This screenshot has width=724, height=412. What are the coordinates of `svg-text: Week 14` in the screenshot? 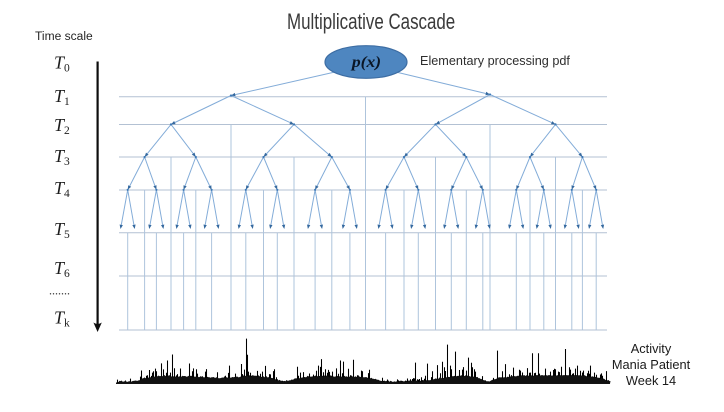 It's located at (651, 380).